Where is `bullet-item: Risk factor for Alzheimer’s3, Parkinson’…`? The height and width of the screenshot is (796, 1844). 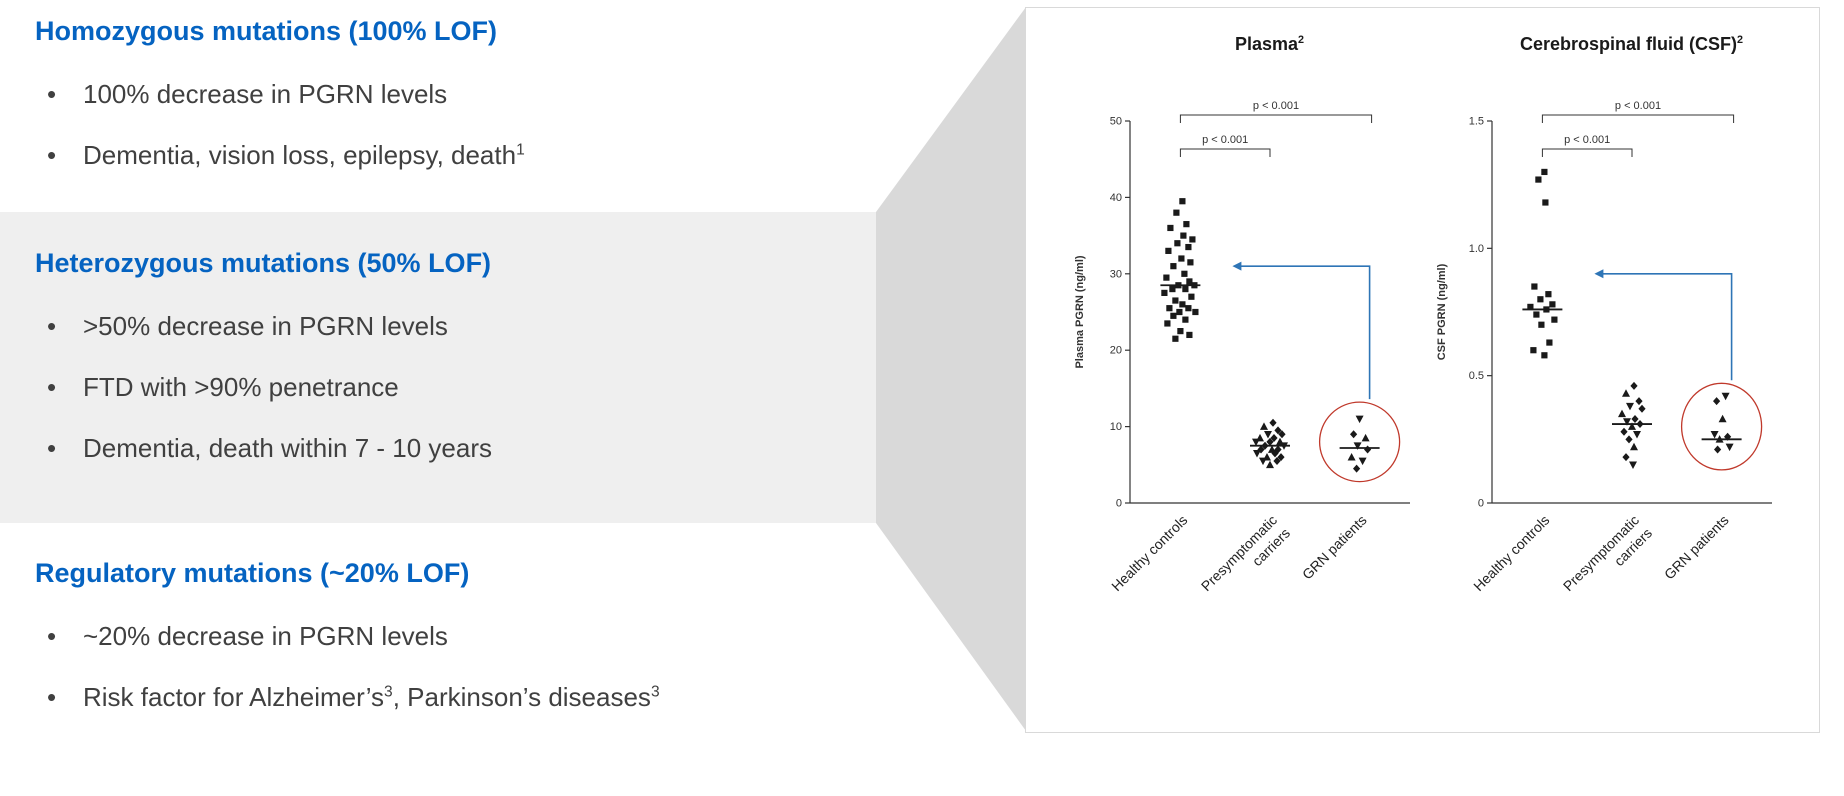
bullet-item: Risk factor for Alzheimer’s3, Parkinson’… is located at coordinates (475, 697).